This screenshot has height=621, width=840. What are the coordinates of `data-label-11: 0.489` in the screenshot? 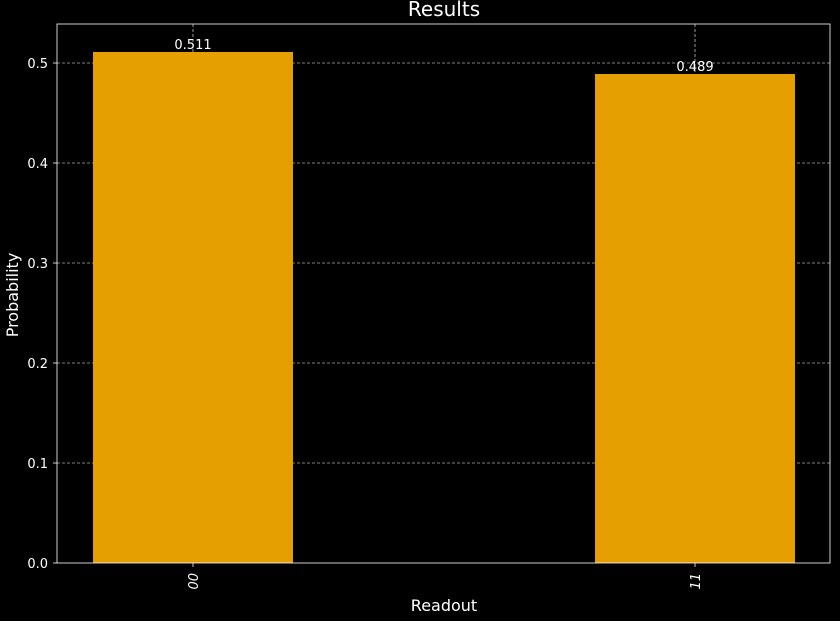 It's located at (694, 67).